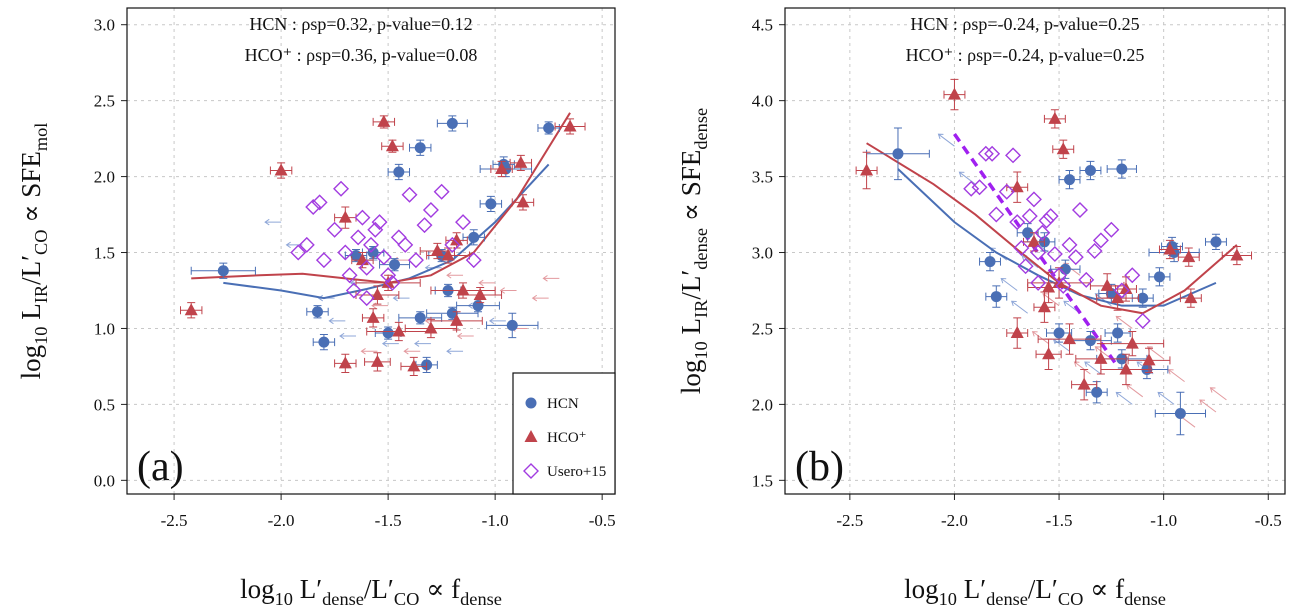 The height and width of the screenshot is (616, 1315). I want to click on y-tick-label: 4.5, so click(762, 25).